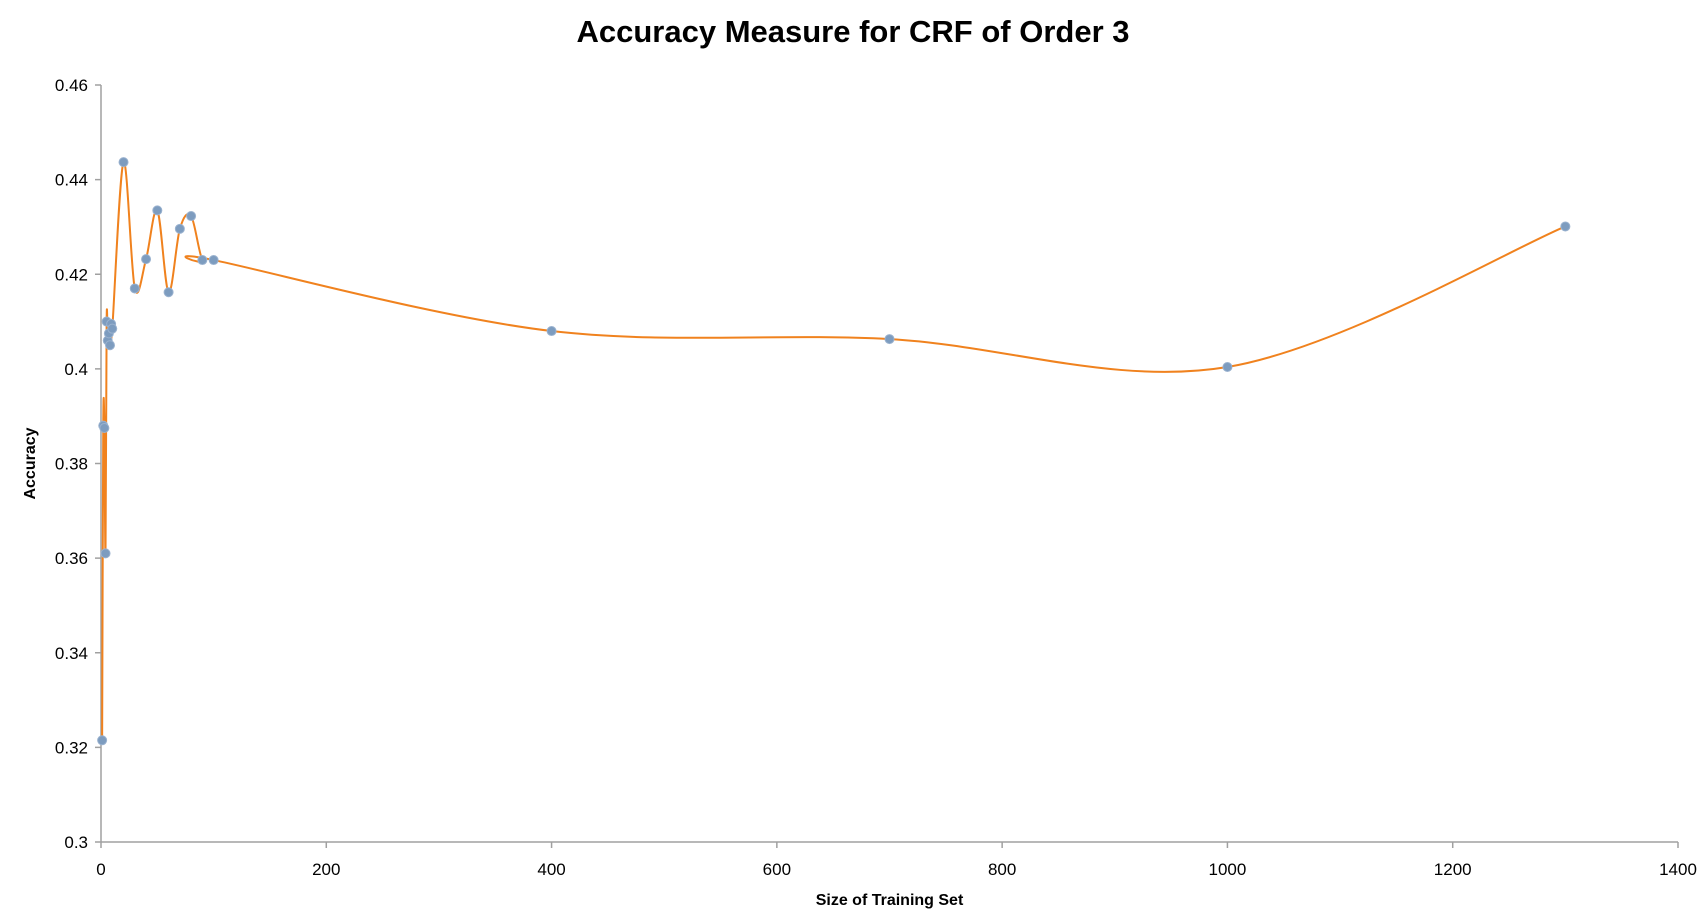  What do you see at coordinates (76, 842) in the screenshot?
I see `y-tick-label: 0.3` at bounding box center [76, 842].